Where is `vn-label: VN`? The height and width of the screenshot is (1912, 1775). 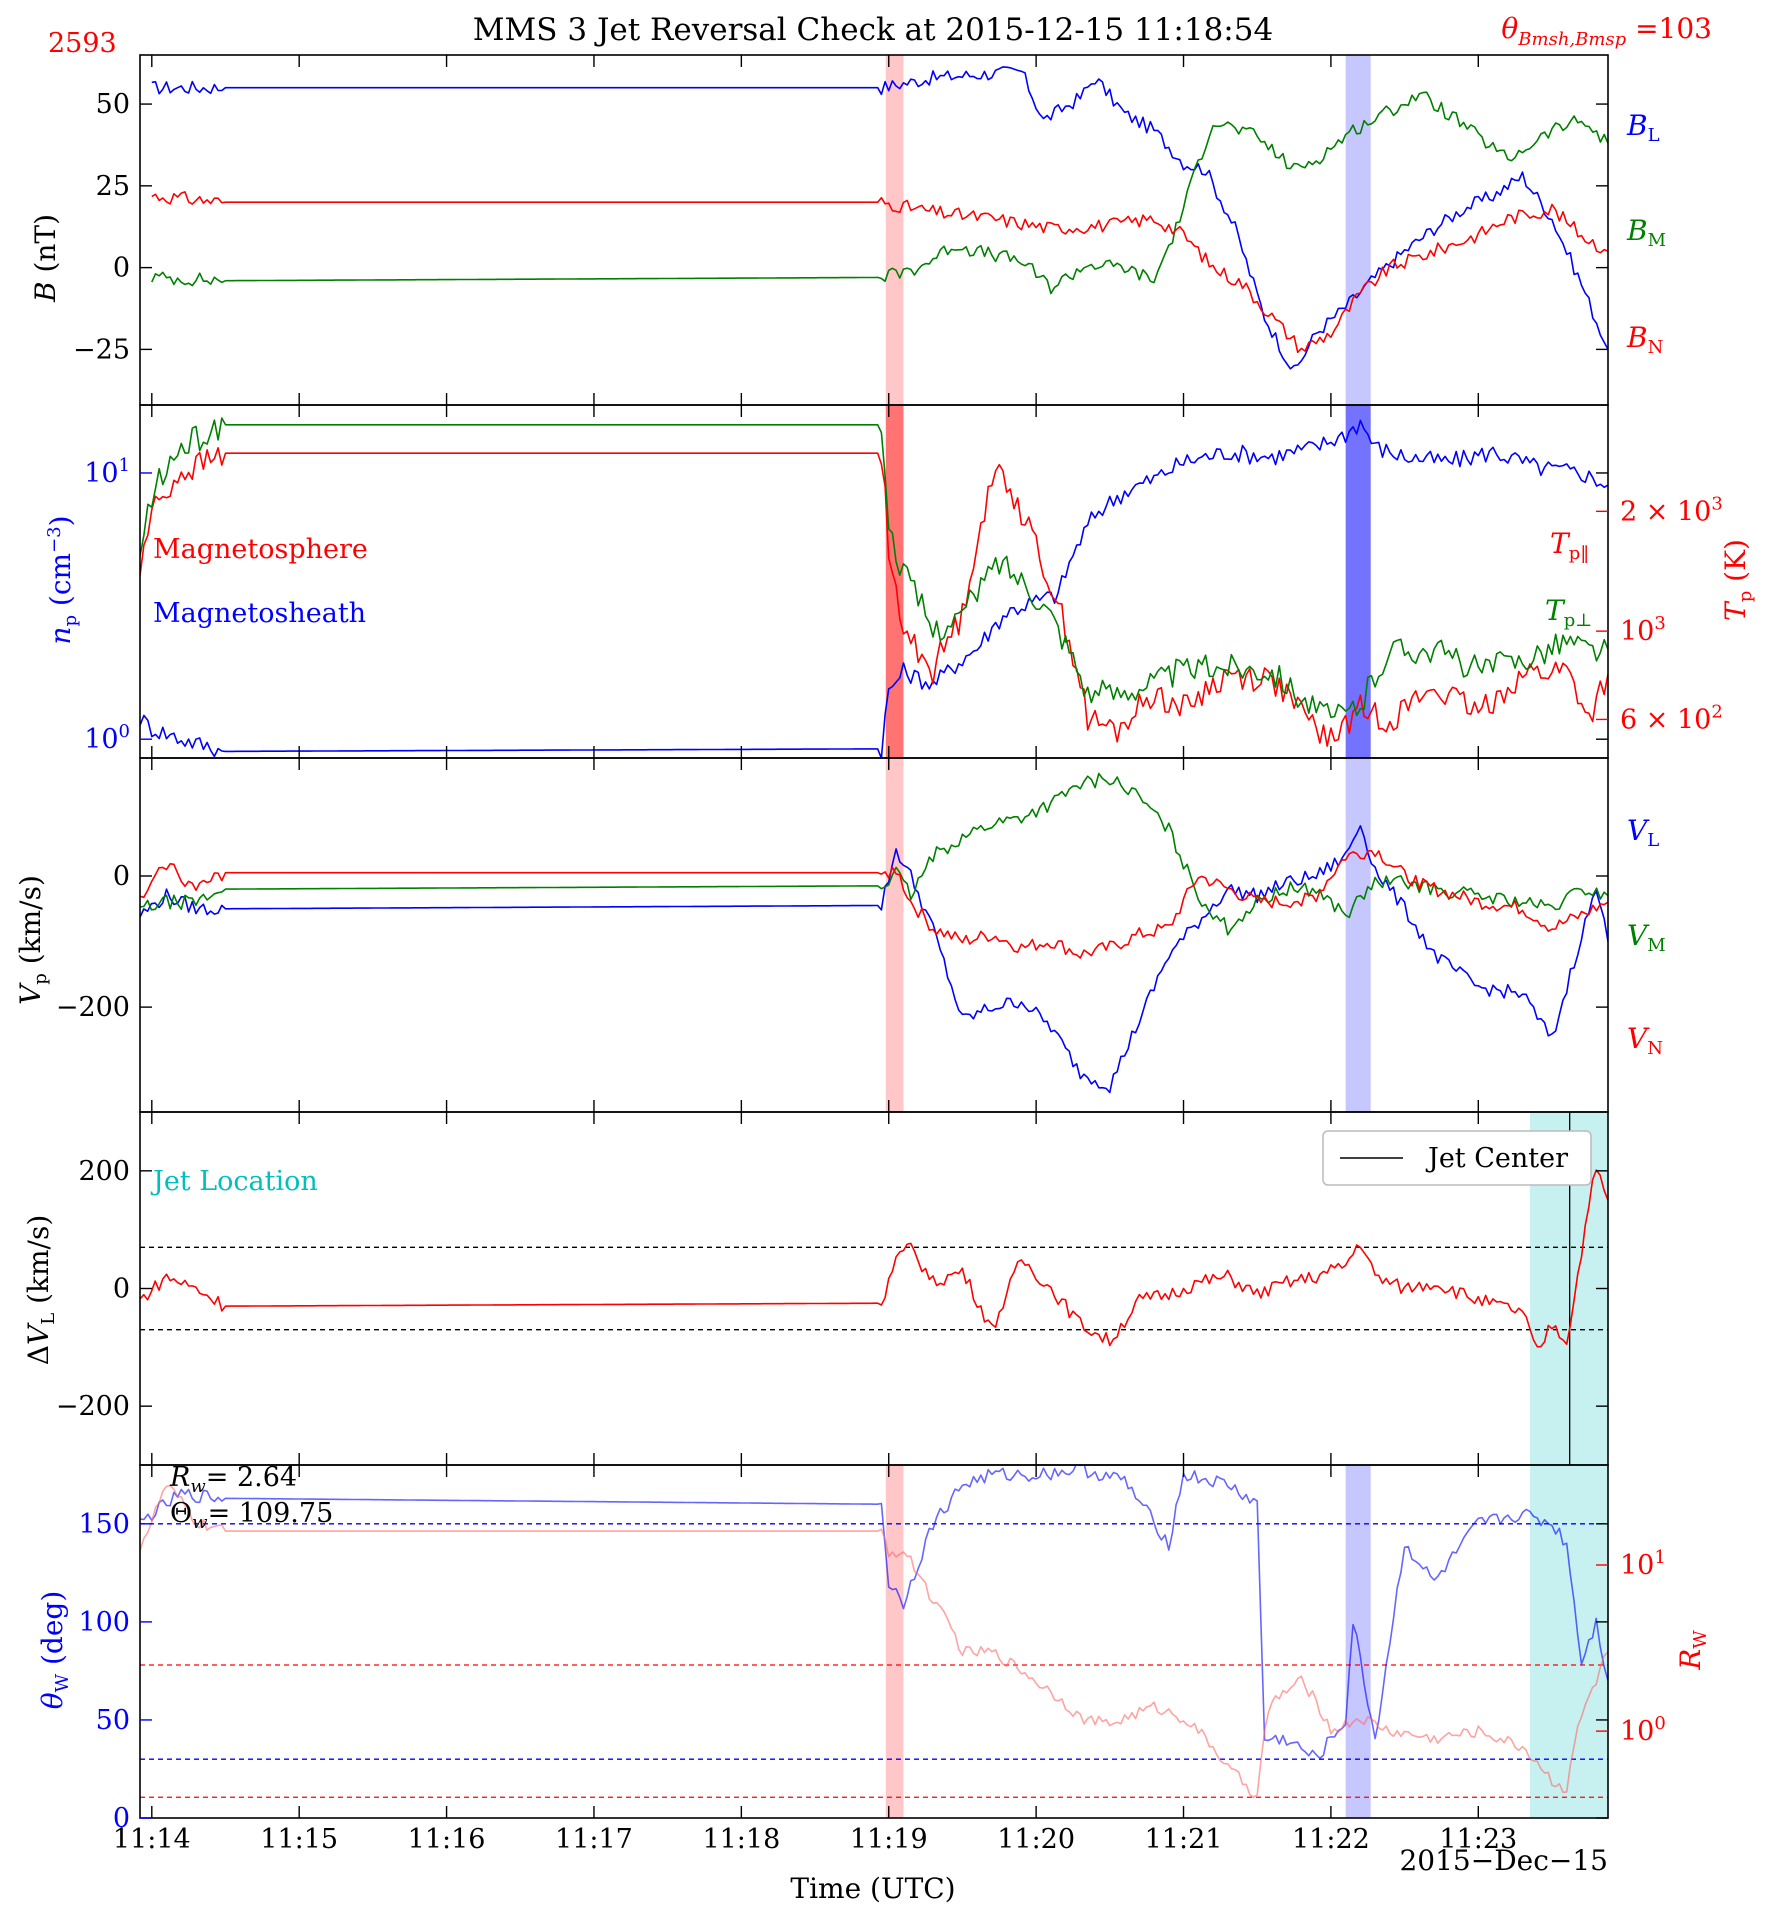
vn-label: VN is located at coordinates (1645, 1040).